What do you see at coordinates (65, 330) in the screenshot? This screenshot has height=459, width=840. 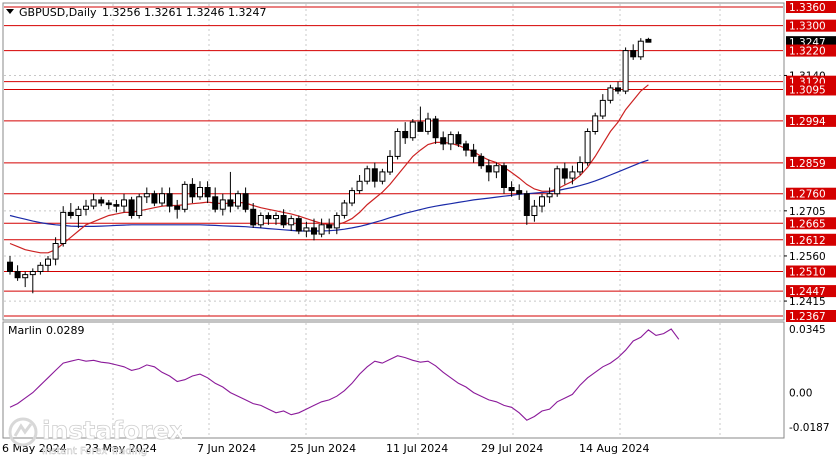 I see `indicator-value: 0.0289` at bounding box center [65, 330].